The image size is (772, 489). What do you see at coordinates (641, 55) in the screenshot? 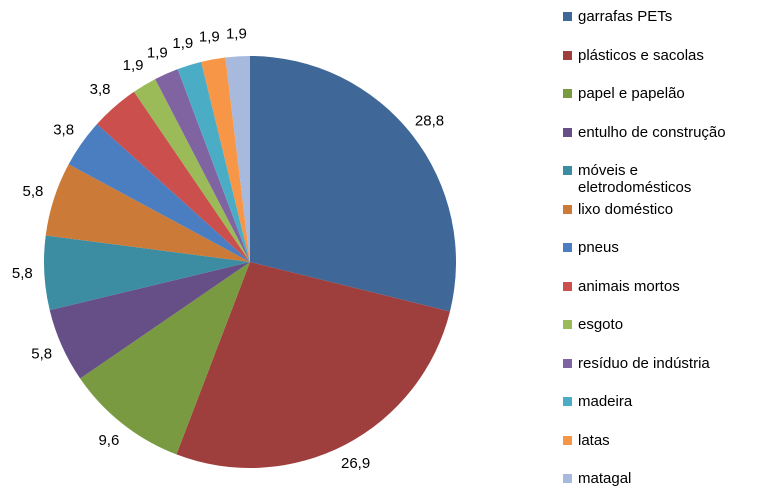
I see `legend-label: plásticos e sacolas` at bounding box center [641, 55].